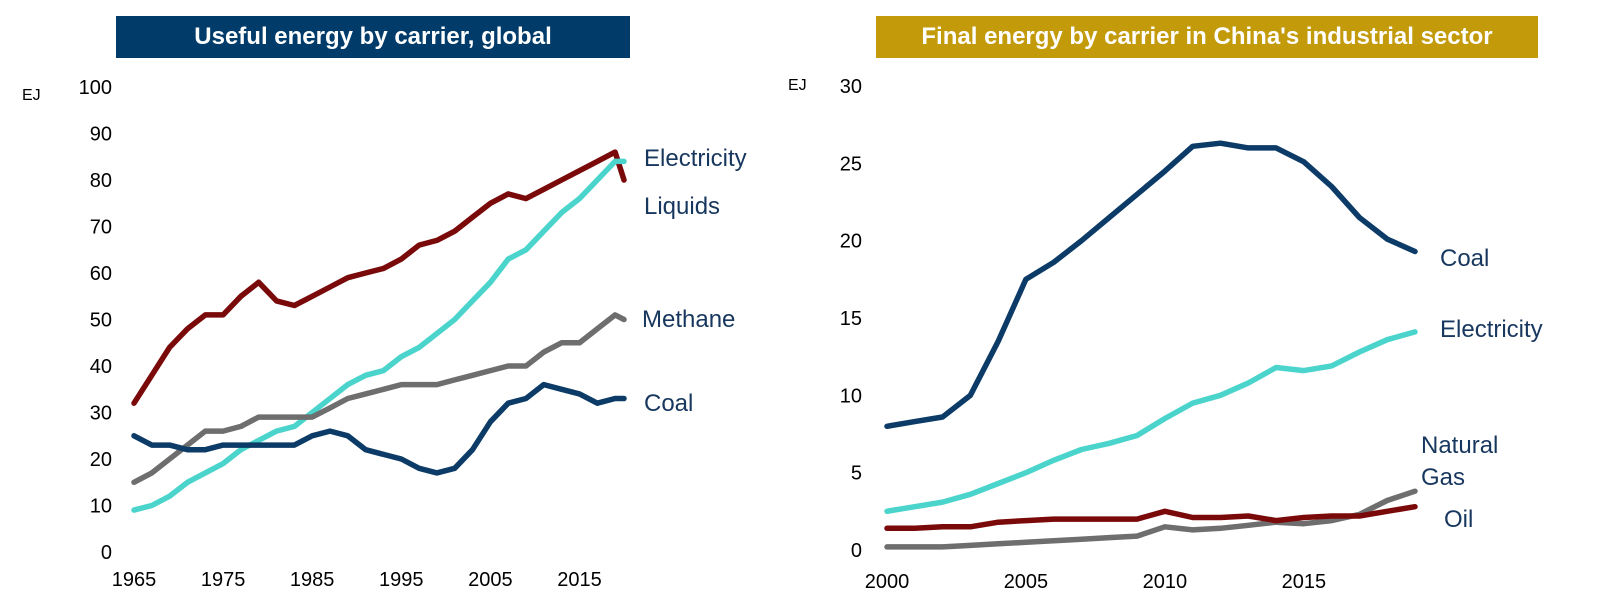  Describe the element at coordinates (312, 580) in the screenshot. I see `left-x-tick-label: 1985` at that location.